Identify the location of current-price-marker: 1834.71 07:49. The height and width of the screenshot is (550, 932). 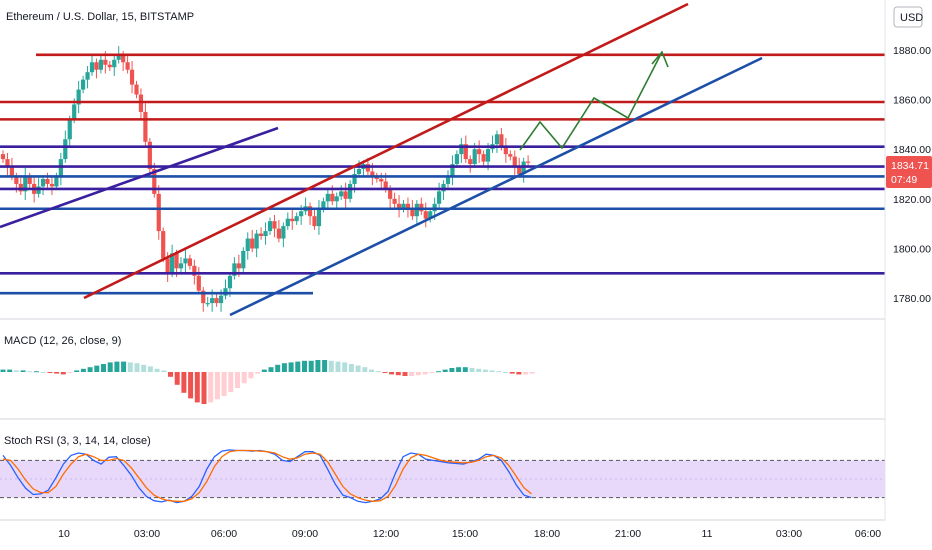
(909, 172).